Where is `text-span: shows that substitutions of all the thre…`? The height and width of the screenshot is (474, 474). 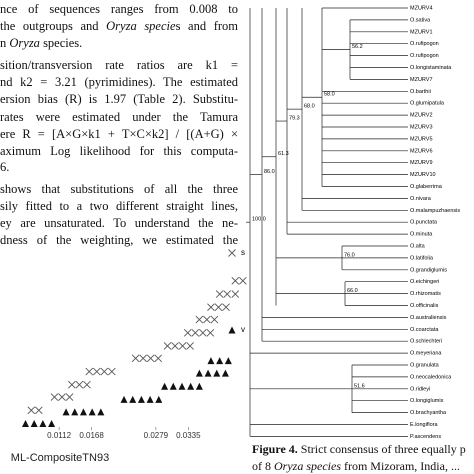 text-span: shows that substitutions of all the thre… is located at coordinates (119, 189).